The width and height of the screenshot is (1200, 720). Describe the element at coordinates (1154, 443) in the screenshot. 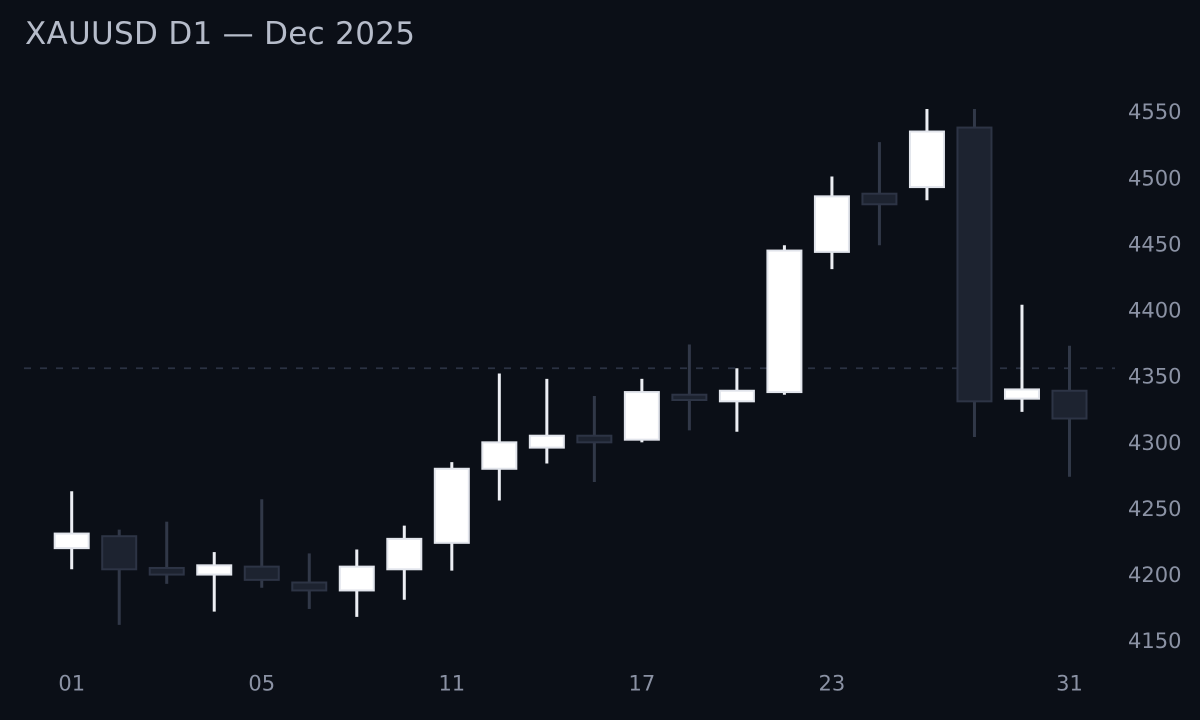

I see `y-axis-tick-label: 4300` at that location.